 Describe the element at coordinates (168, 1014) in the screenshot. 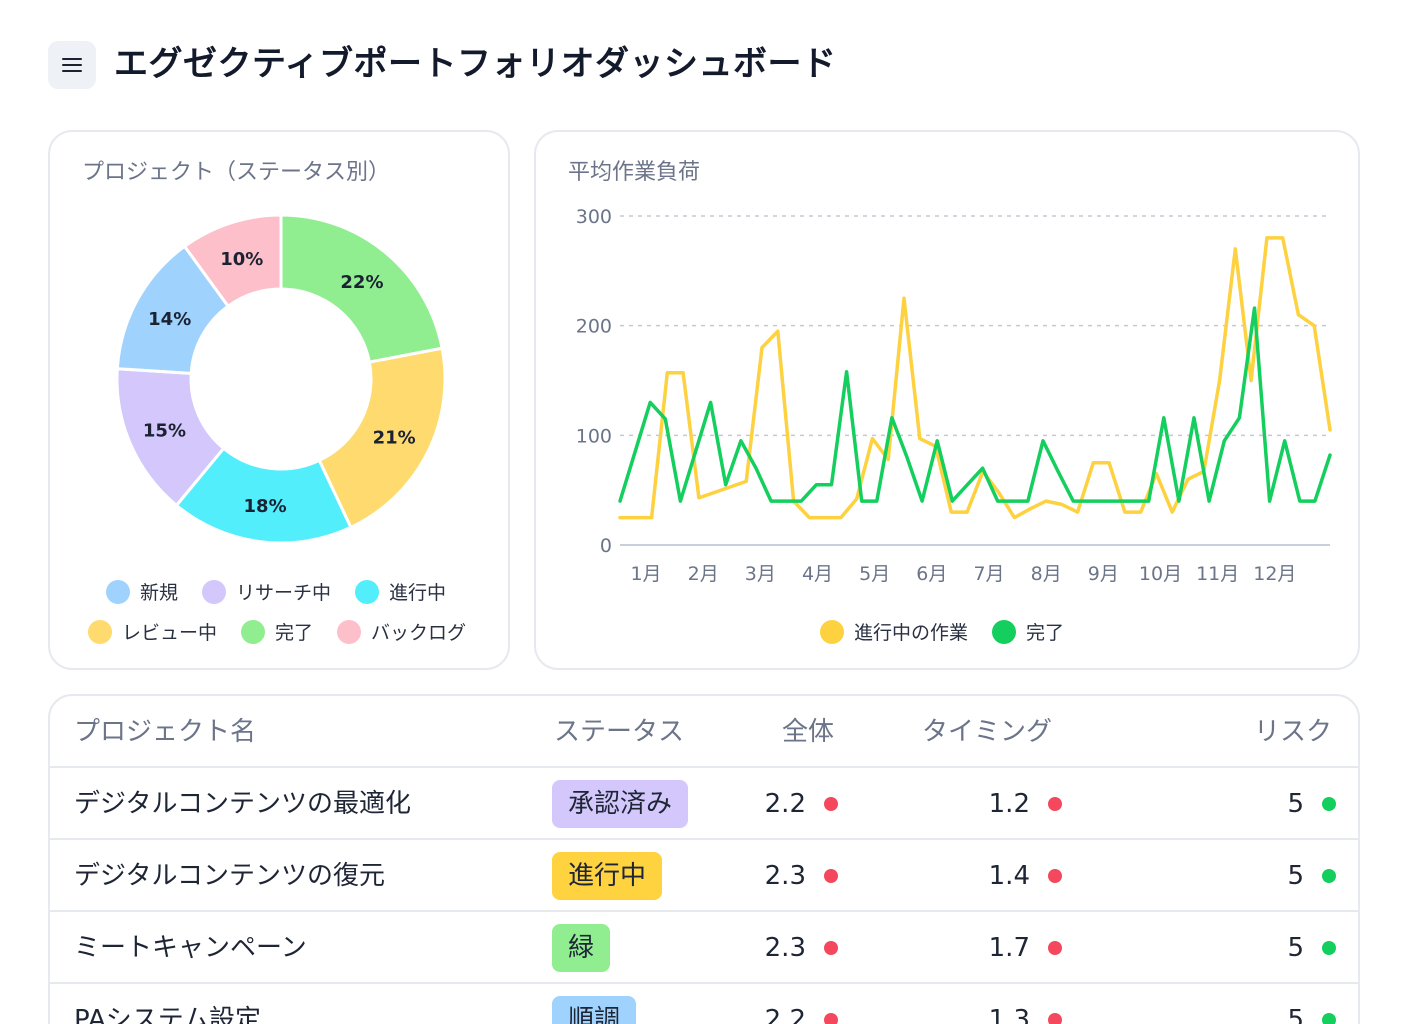

I see `project-name: PAシステム設定` at that location.